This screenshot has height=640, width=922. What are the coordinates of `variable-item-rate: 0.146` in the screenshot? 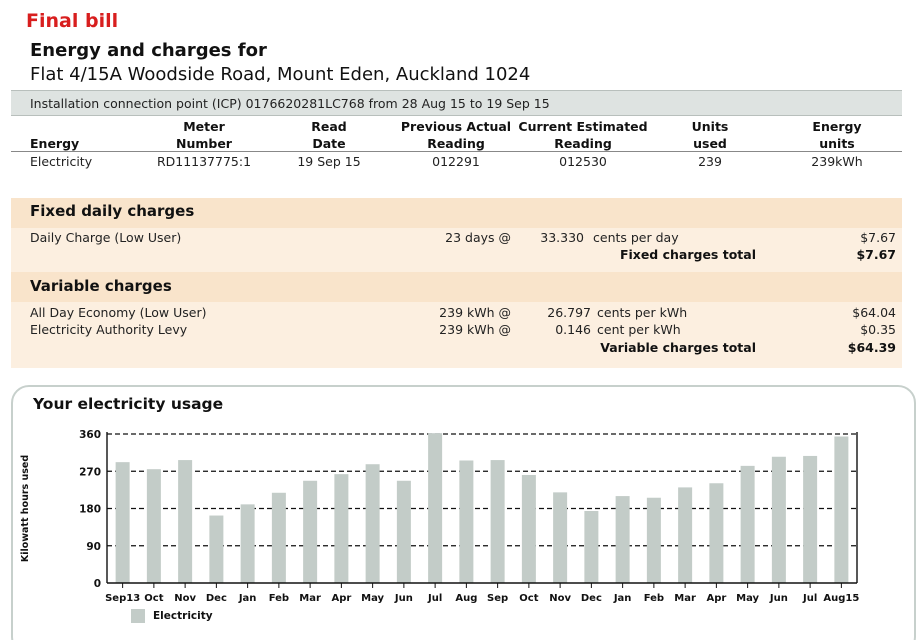 It's located at (573, 329).